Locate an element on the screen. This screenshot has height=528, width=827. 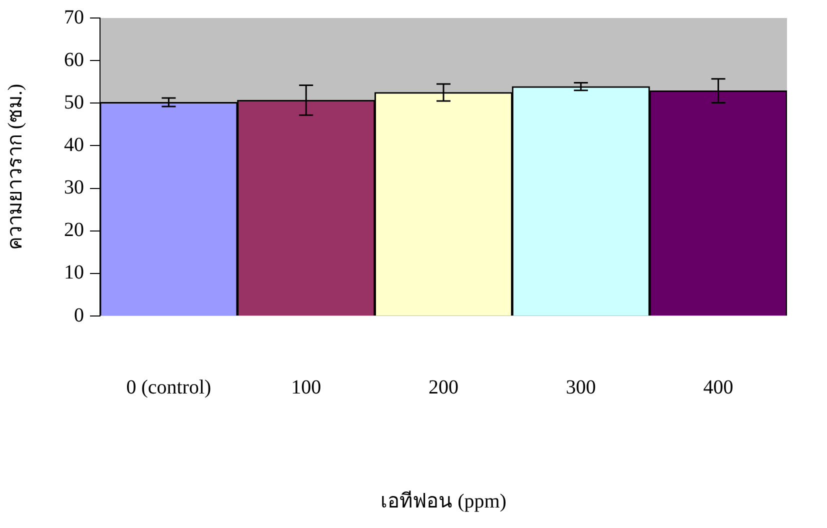
x-tick-label: 100 is located at coordinates (306, 387).